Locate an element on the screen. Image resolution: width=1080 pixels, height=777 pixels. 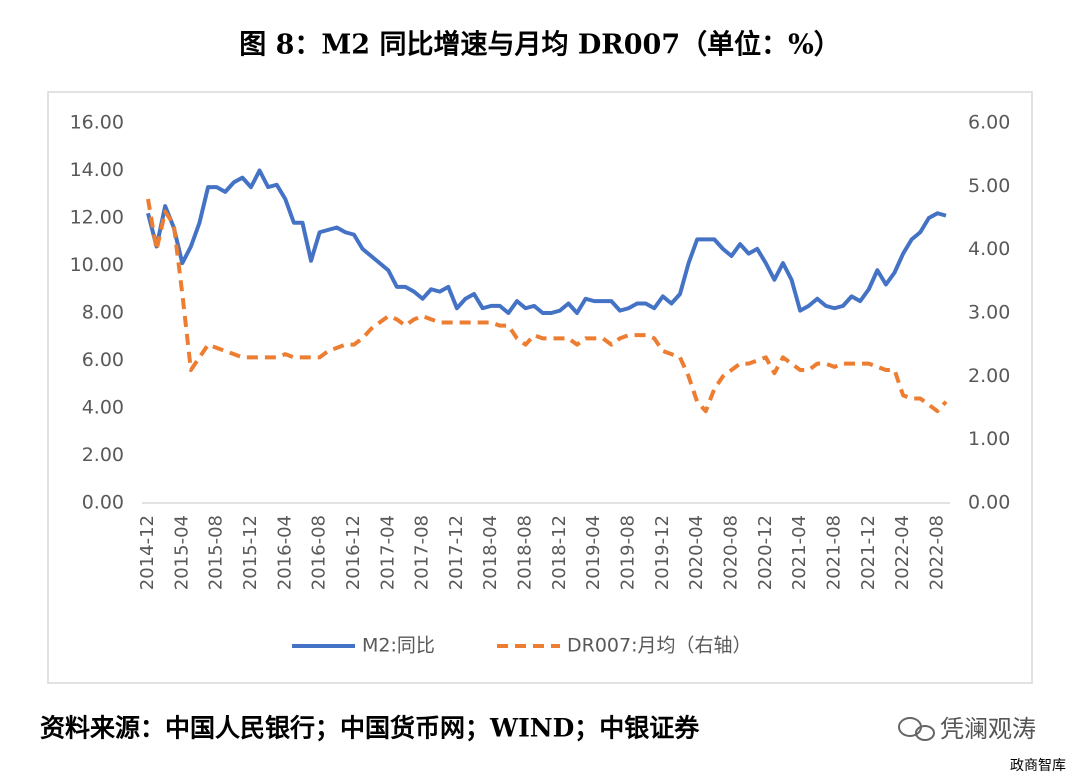
chart-title: 图 8：M2 同比增速与月均 DR007（单位：%） is located at coordinates (540, 45).